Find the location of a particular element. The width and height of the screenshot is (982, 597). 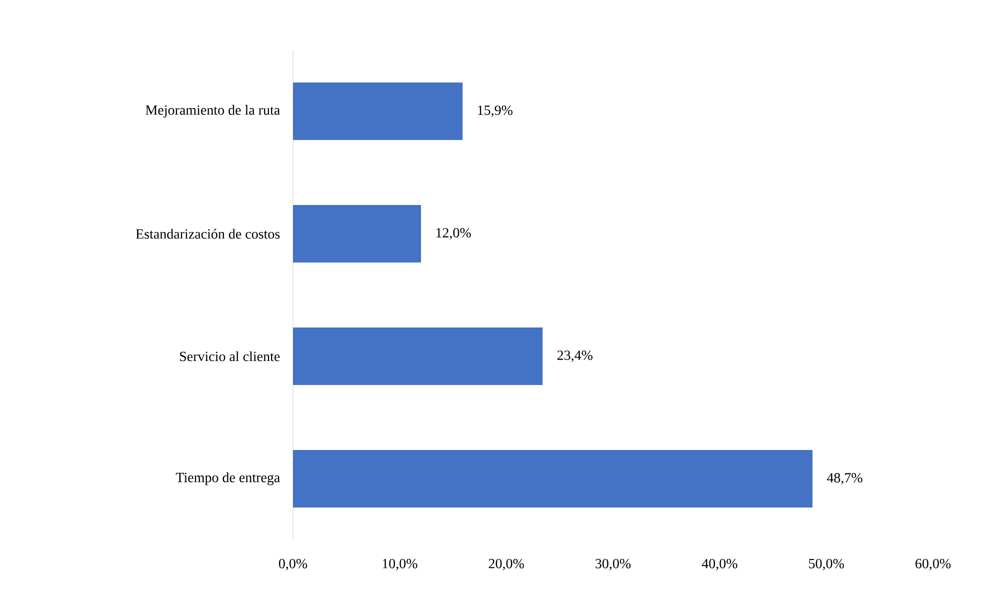

x-tick-label: 50,0% is located at coordinates (826, 564).